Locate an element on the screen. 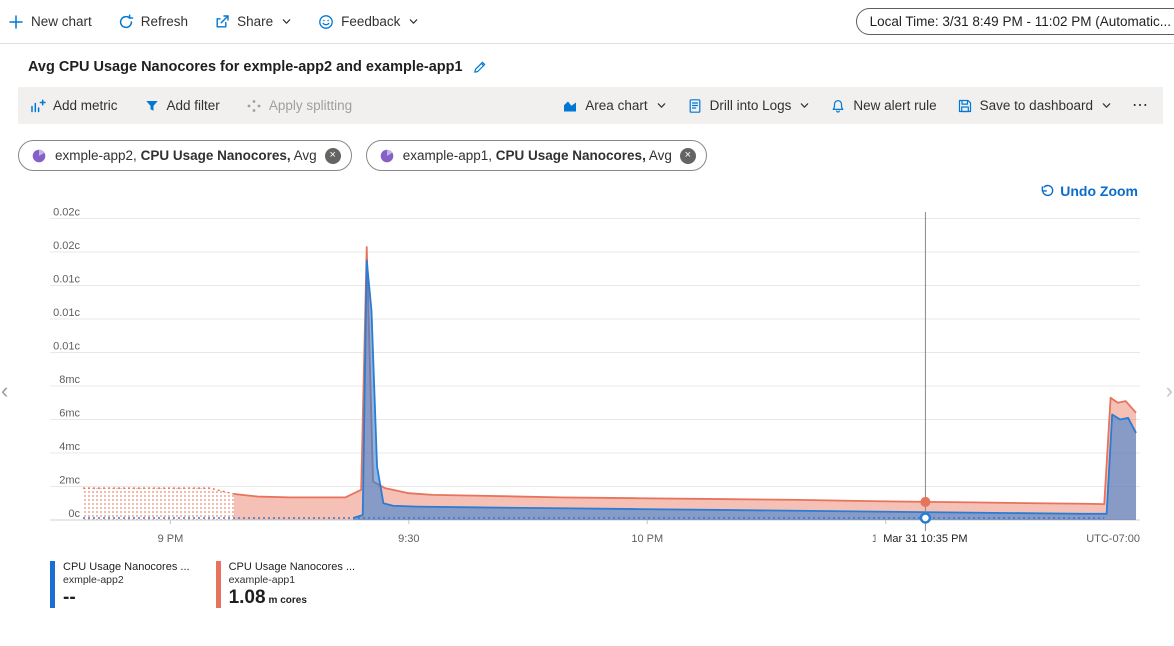  new-chart-button: New chart is located at coordinates (50, 22).